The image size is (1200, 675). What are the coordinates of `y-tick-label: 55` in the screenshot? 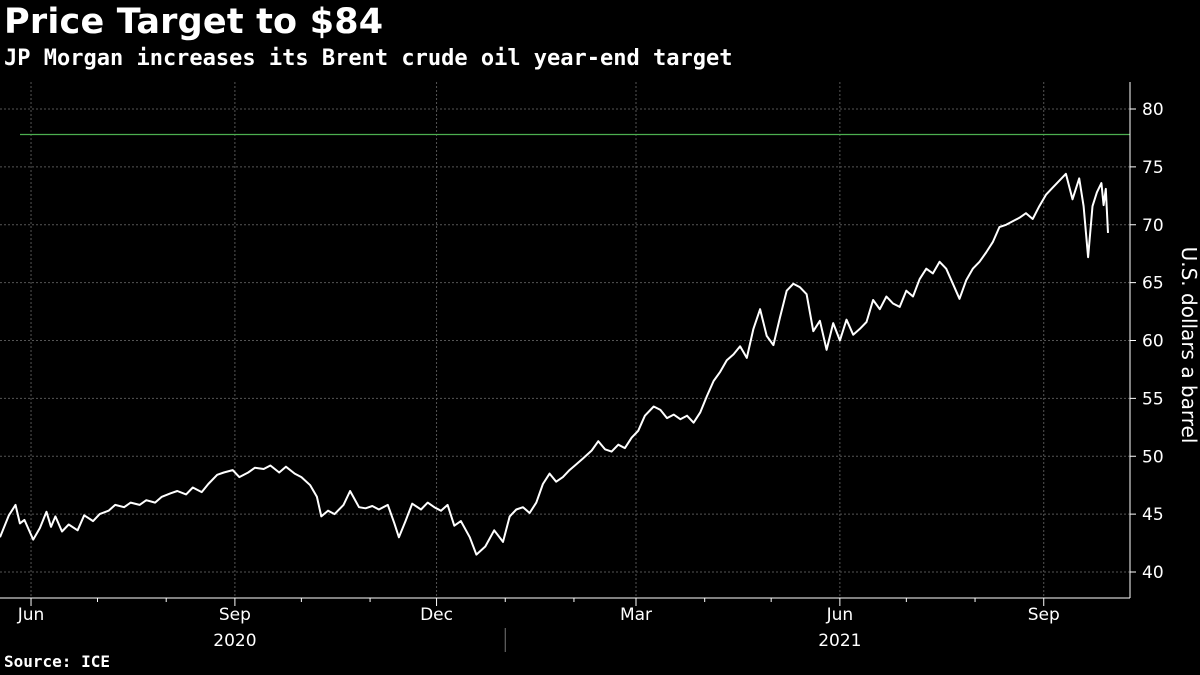 It's located at (1153, 399).